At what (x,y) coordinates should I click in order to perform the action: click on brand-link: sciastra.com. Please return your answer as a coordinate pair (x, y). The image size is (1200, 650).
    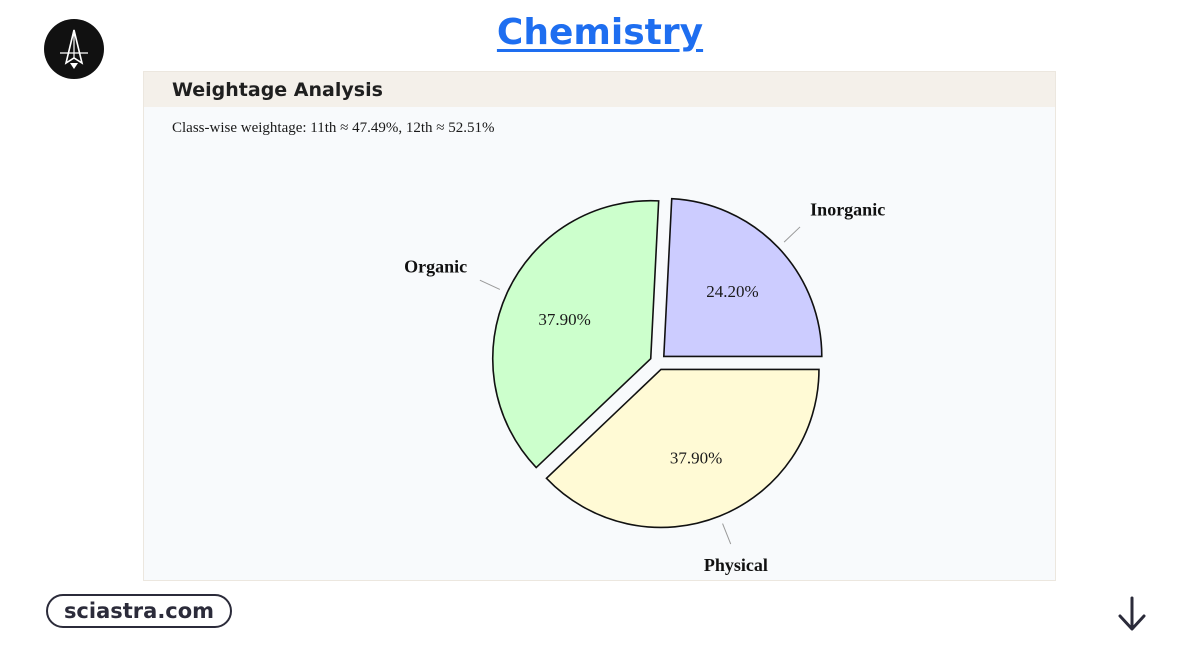
    Looking at the image, I should click on (139, 611).